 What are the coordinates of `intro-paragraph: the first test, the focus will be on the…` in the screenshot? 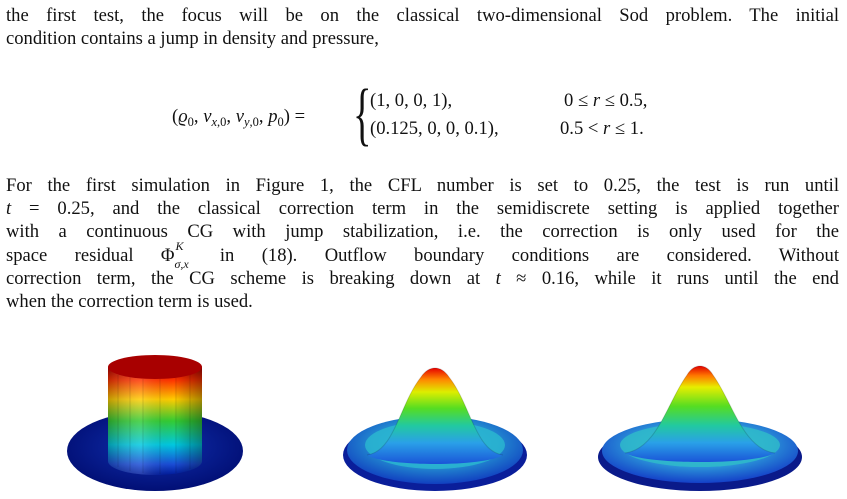 It's located at (422, 27).